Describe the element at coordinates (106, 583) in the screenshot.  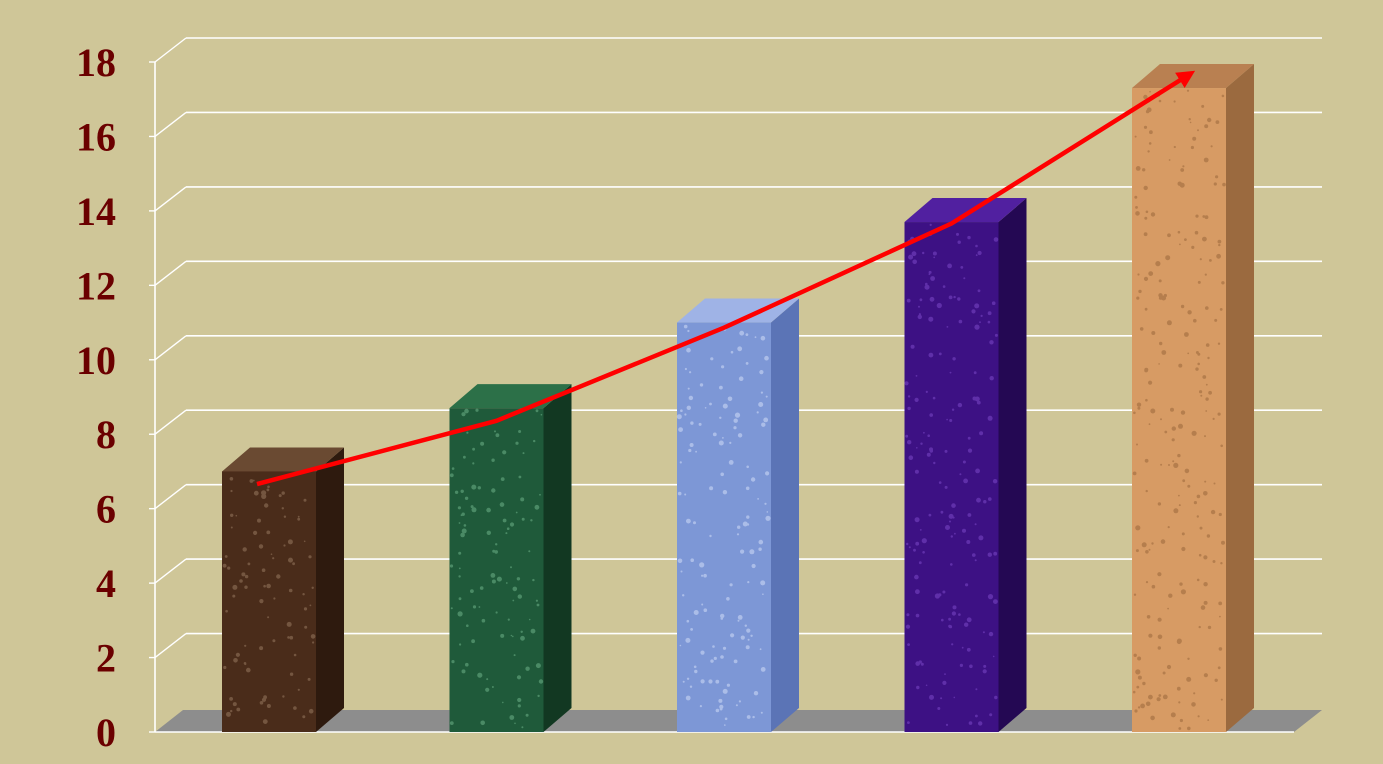
I see `y-tick-label: 4` at that location.